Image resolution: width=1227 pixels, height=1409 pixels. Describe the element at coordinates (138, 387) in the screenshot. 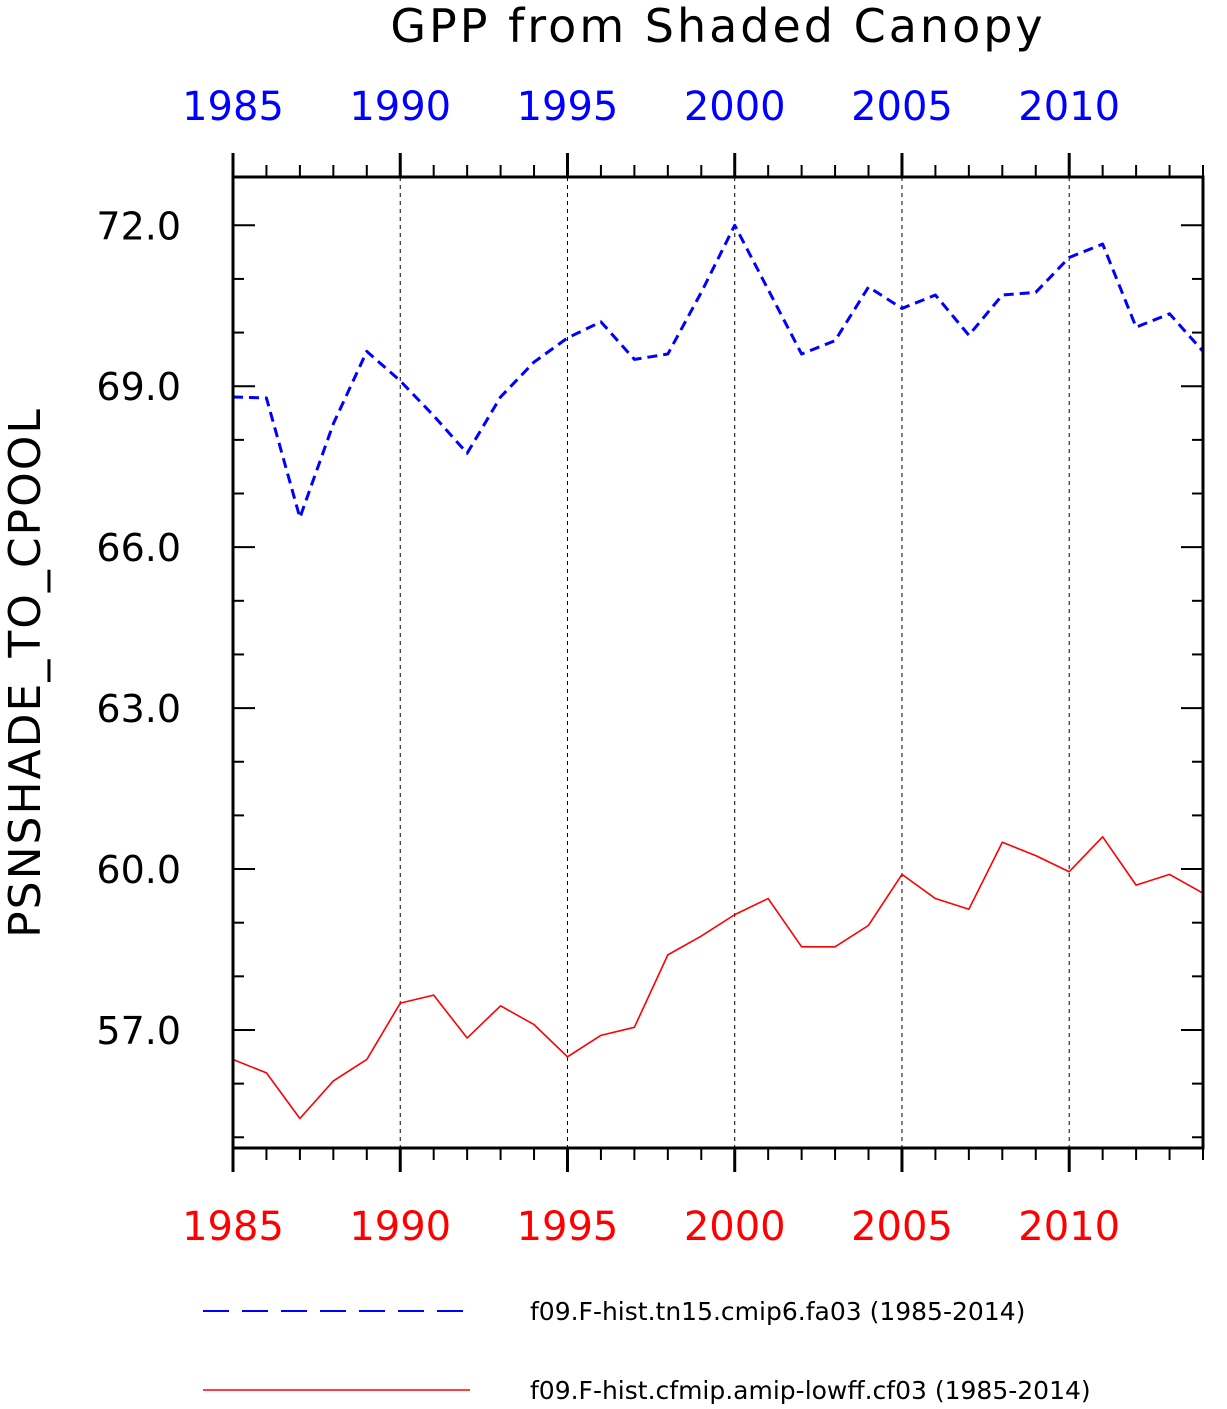

I see `y-tick-label: 69.0` at that location.